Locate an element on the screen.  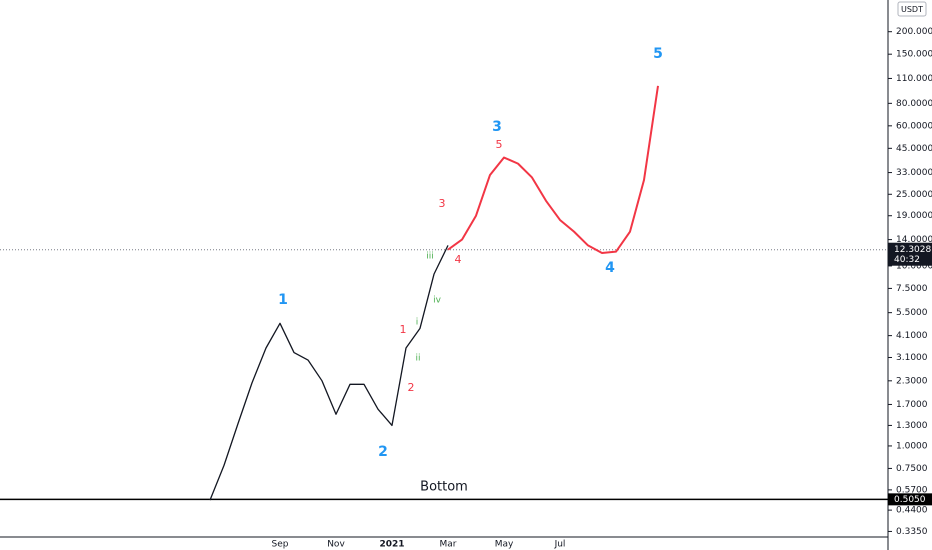
y-tick-label: 45.0000 is located at coordinates (914, 149).